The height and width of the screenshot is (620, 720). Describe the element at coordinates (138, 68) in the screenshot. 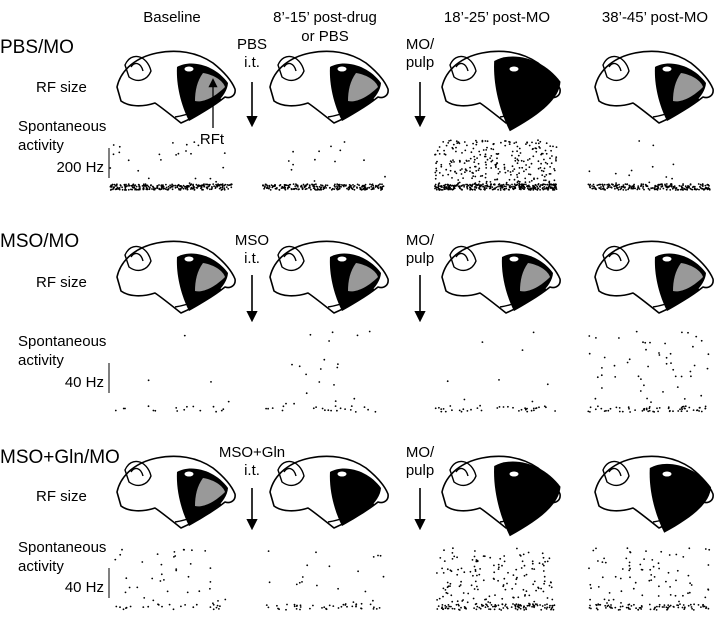

I see `ear` at that location.